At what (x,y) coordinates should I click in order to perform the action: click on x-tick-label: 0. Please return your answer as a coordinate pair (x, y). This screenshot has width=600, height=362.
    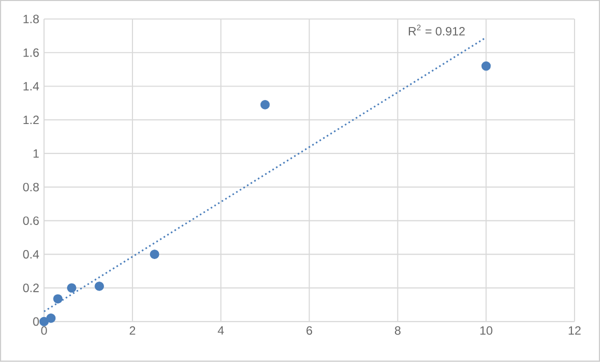
    Looking at the image, I should click on (44, 330).